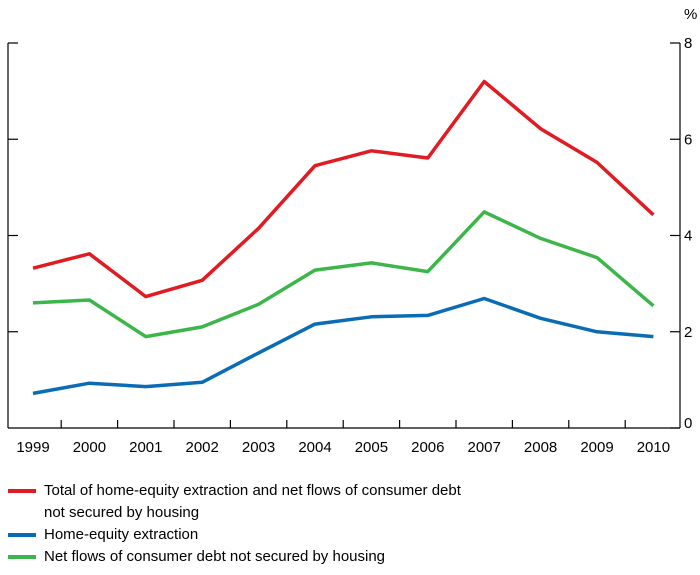 The height and width of the screenshot is (575, 700). What do you see at coordinates (258, 447) in the screenshot?
I see `x-tick-label: 2003` at bounding box center [258, 447].